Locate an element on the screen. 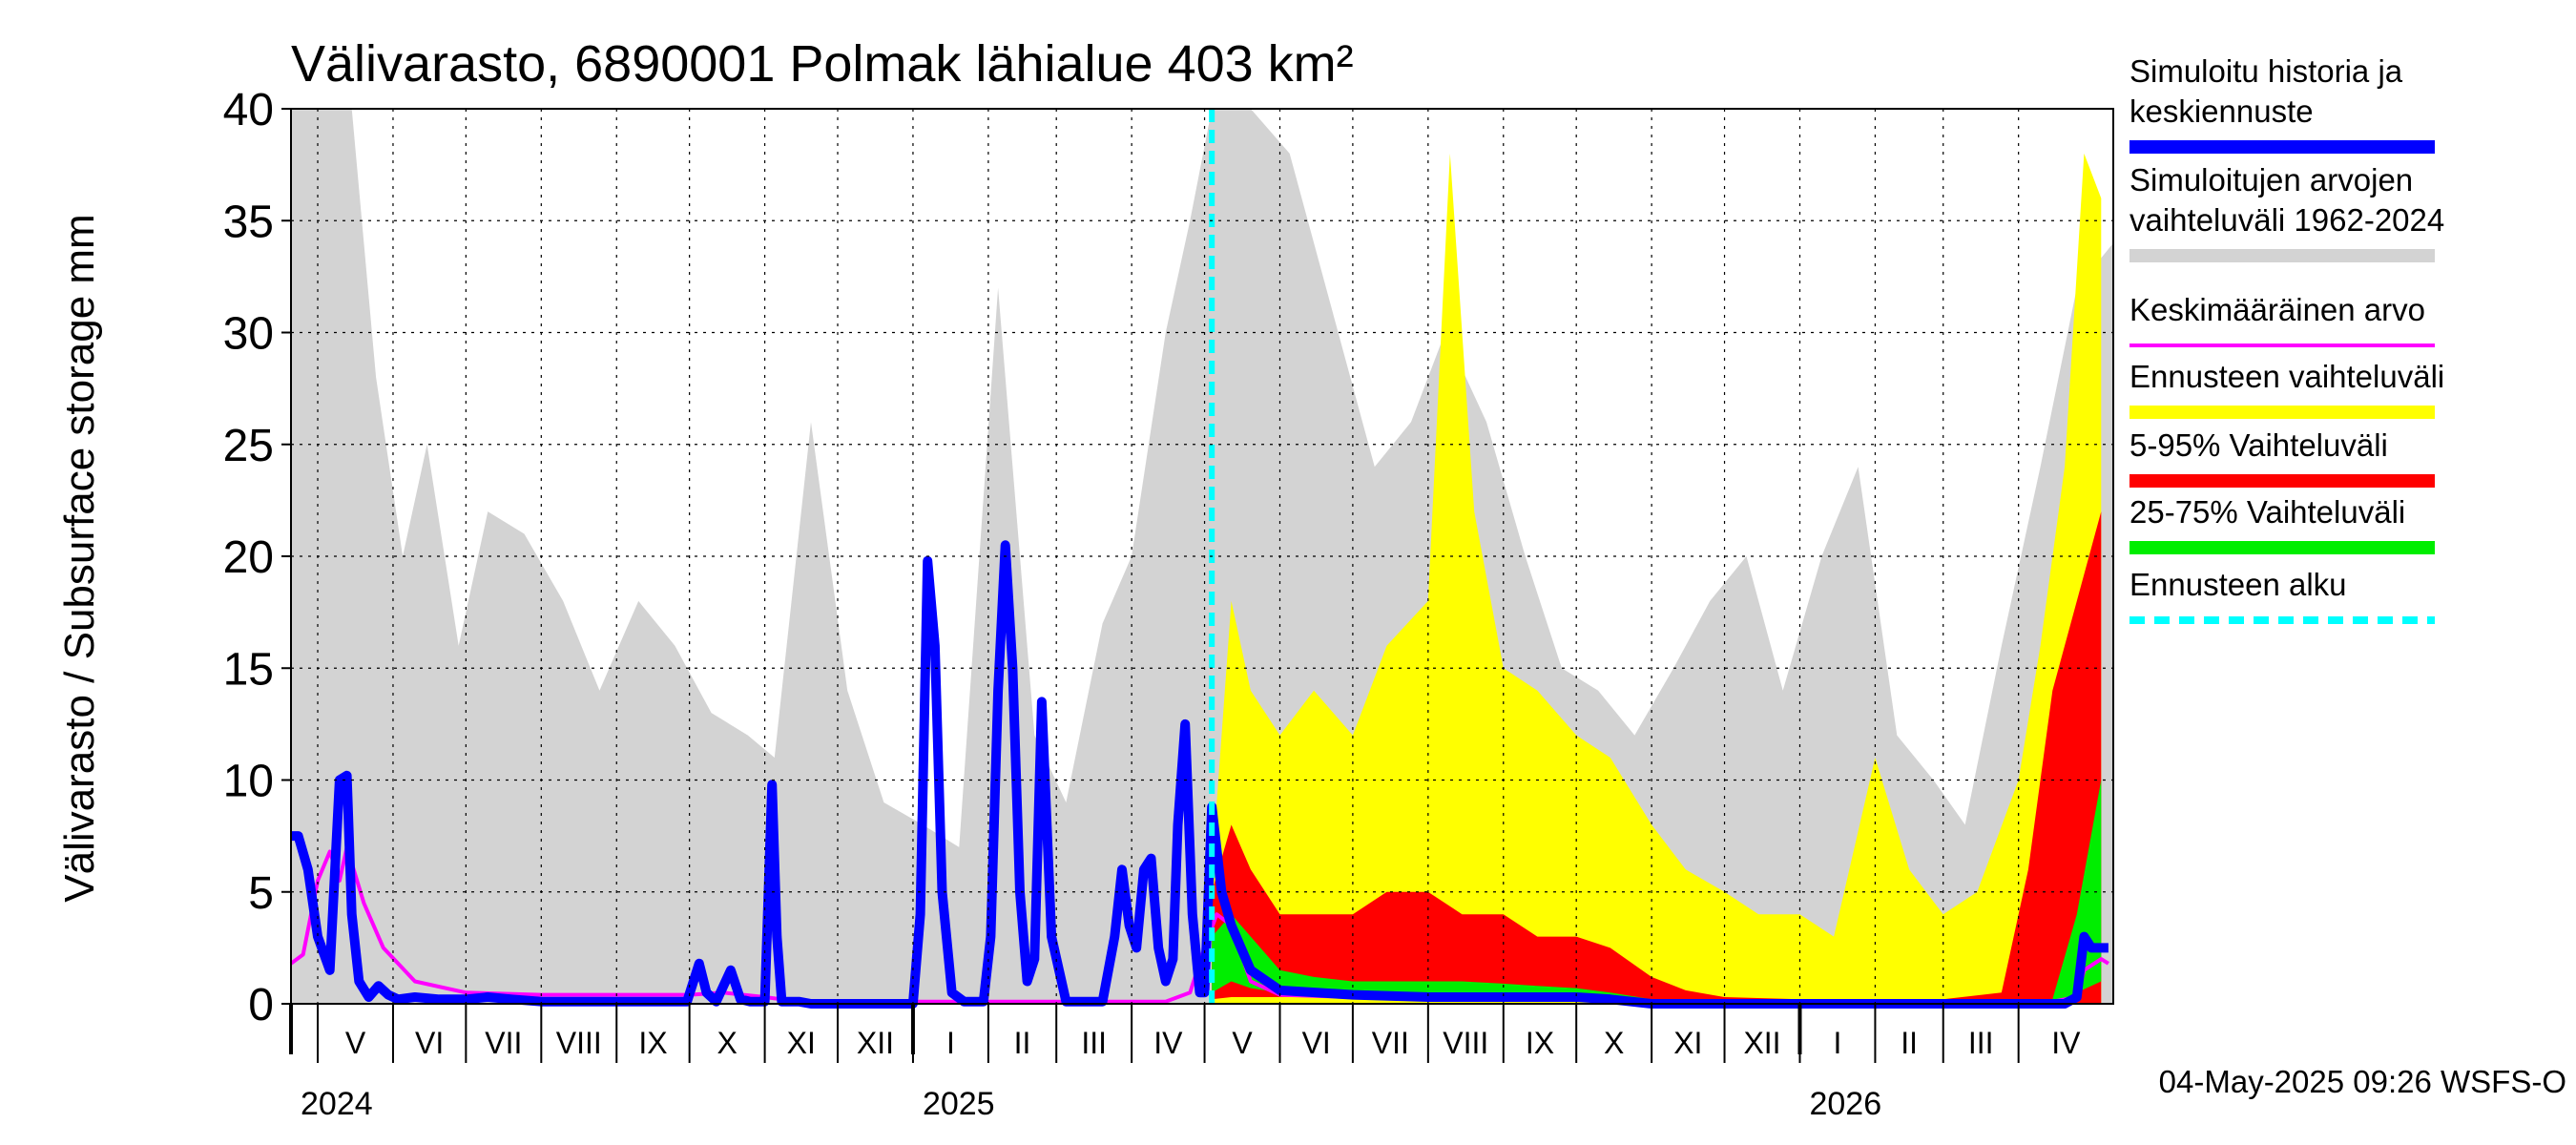 This screenshot has height=1145, width=2576. legend-label: Simuloitu historia ja is located at coordinates (2266, 71).